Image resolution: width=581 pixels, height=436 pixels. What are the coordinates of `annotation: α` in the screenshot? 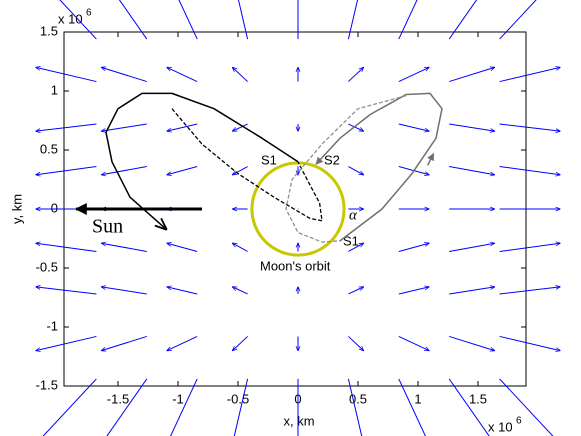 It's located at (353, 215).